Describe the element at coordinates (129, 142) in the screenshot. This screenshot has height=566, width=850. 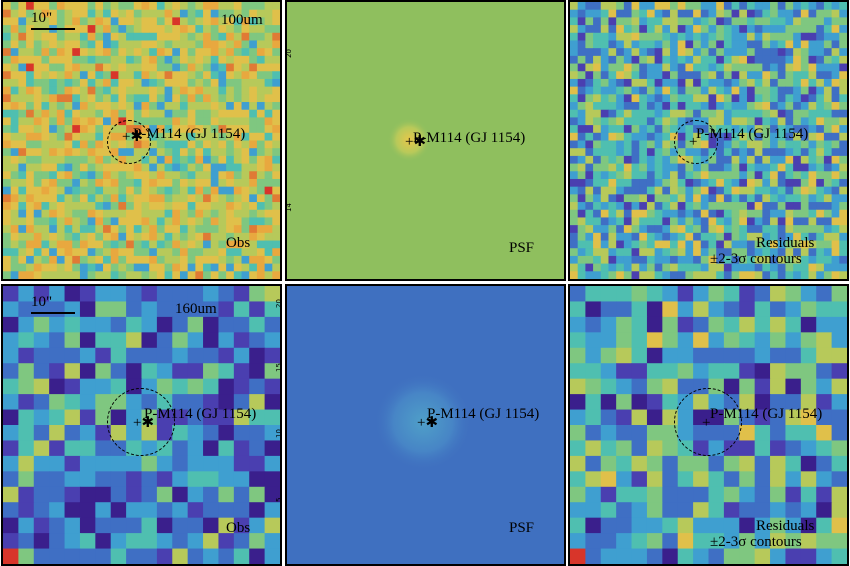
I see `aperture-circle` at that location.